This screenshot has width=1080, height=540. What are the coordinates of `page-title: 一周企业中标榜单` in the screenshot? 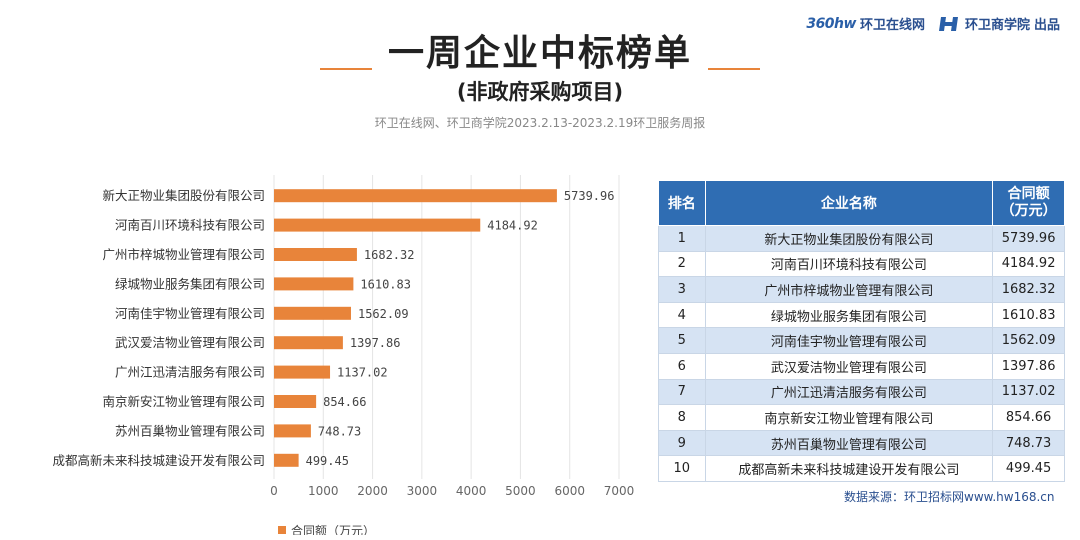 It's located at (539, 53).